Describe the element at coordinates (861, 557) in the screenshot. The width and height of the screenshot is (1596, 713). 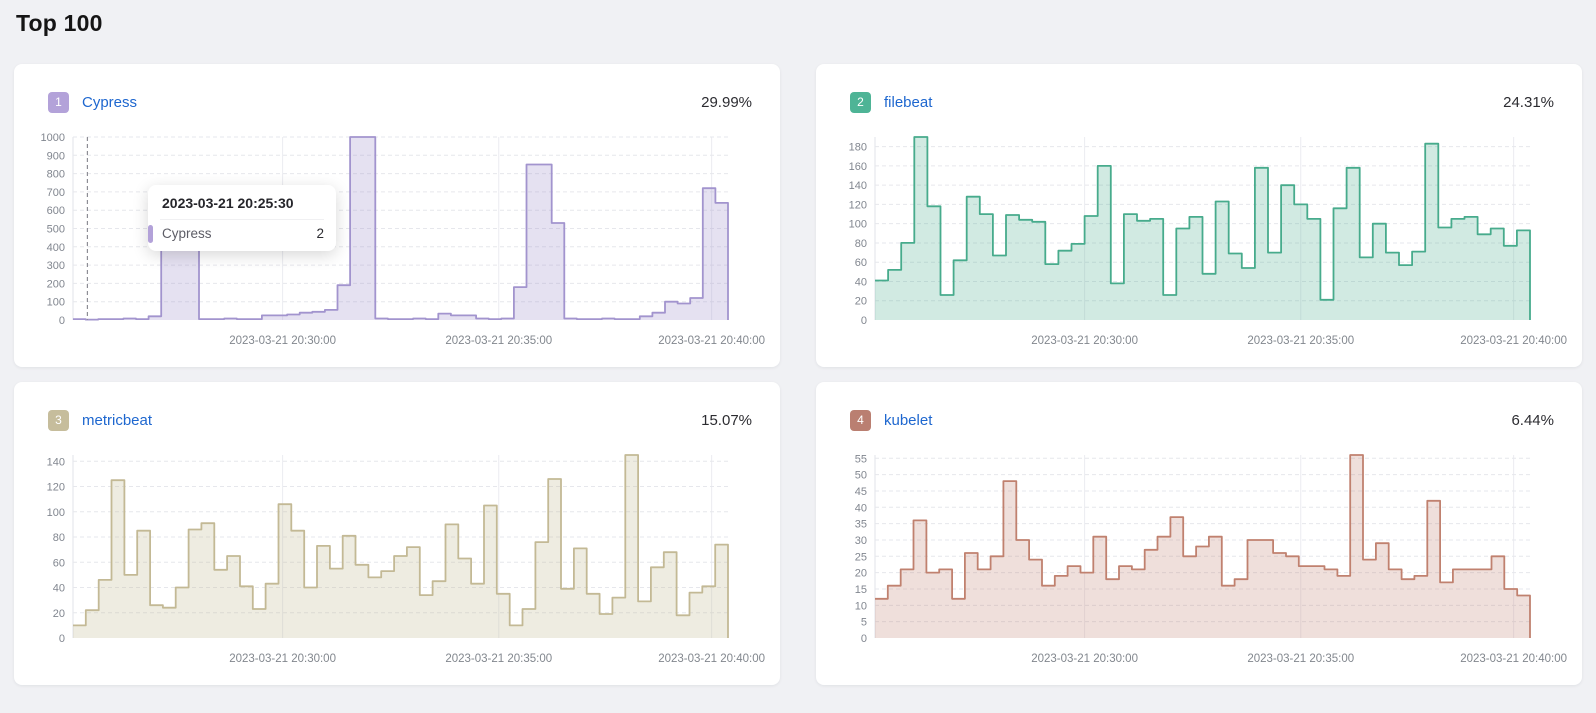
I see `y-axis-label: 25` at that location.